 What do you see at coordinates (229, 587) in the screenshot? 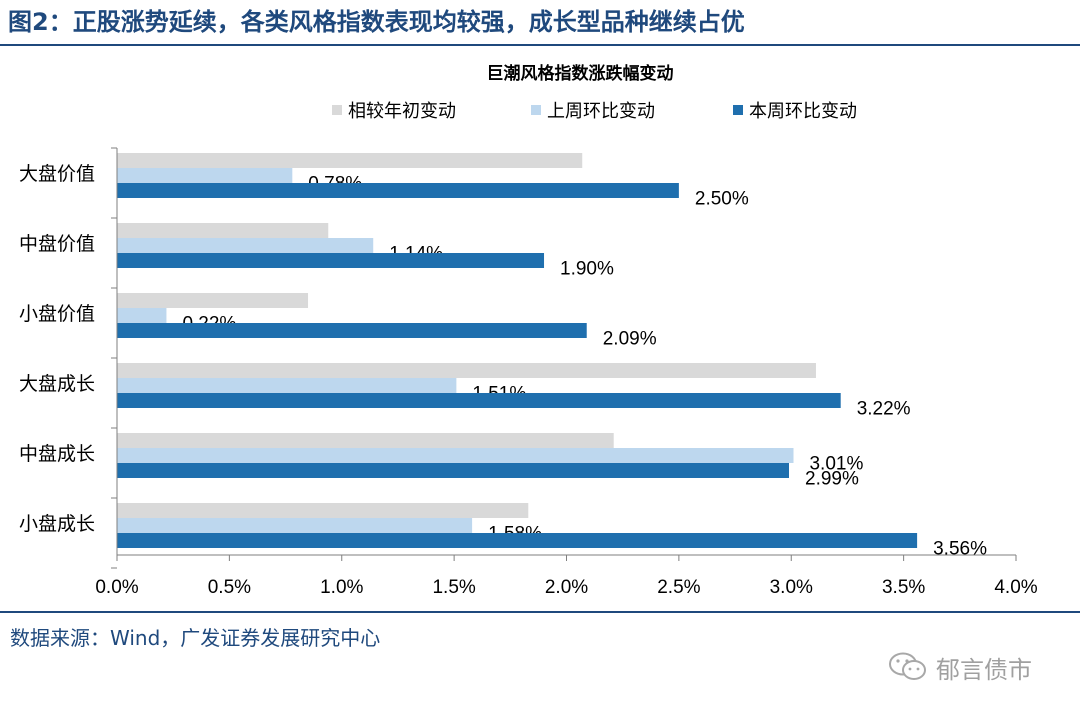
I see `x-tick-label: 0.5%` at bounding box center [229, 587].